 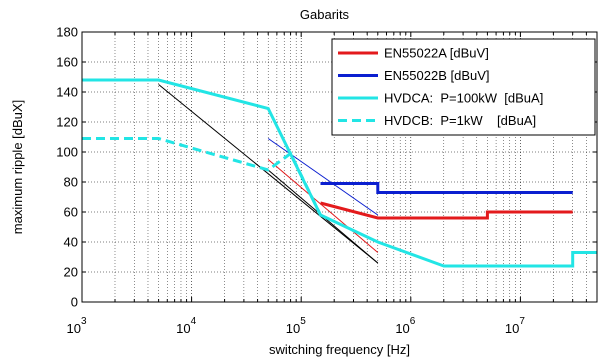 What do you see at coordinates (67, 167) in the screenshot?
I see `y-tick-labels: 0 20 40 60 80 100 120 140 160 180` at bounding box center [67, 167].